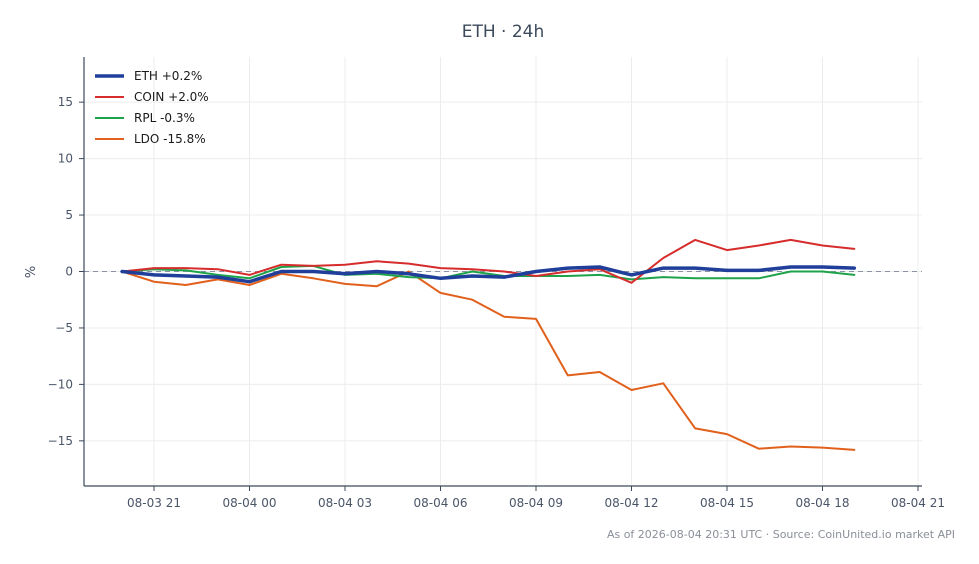  What do you see at coordinates (823, 503) in the screenshot?
I see `x-tick-label: 08-04 18` at bounding box center [823, 503].